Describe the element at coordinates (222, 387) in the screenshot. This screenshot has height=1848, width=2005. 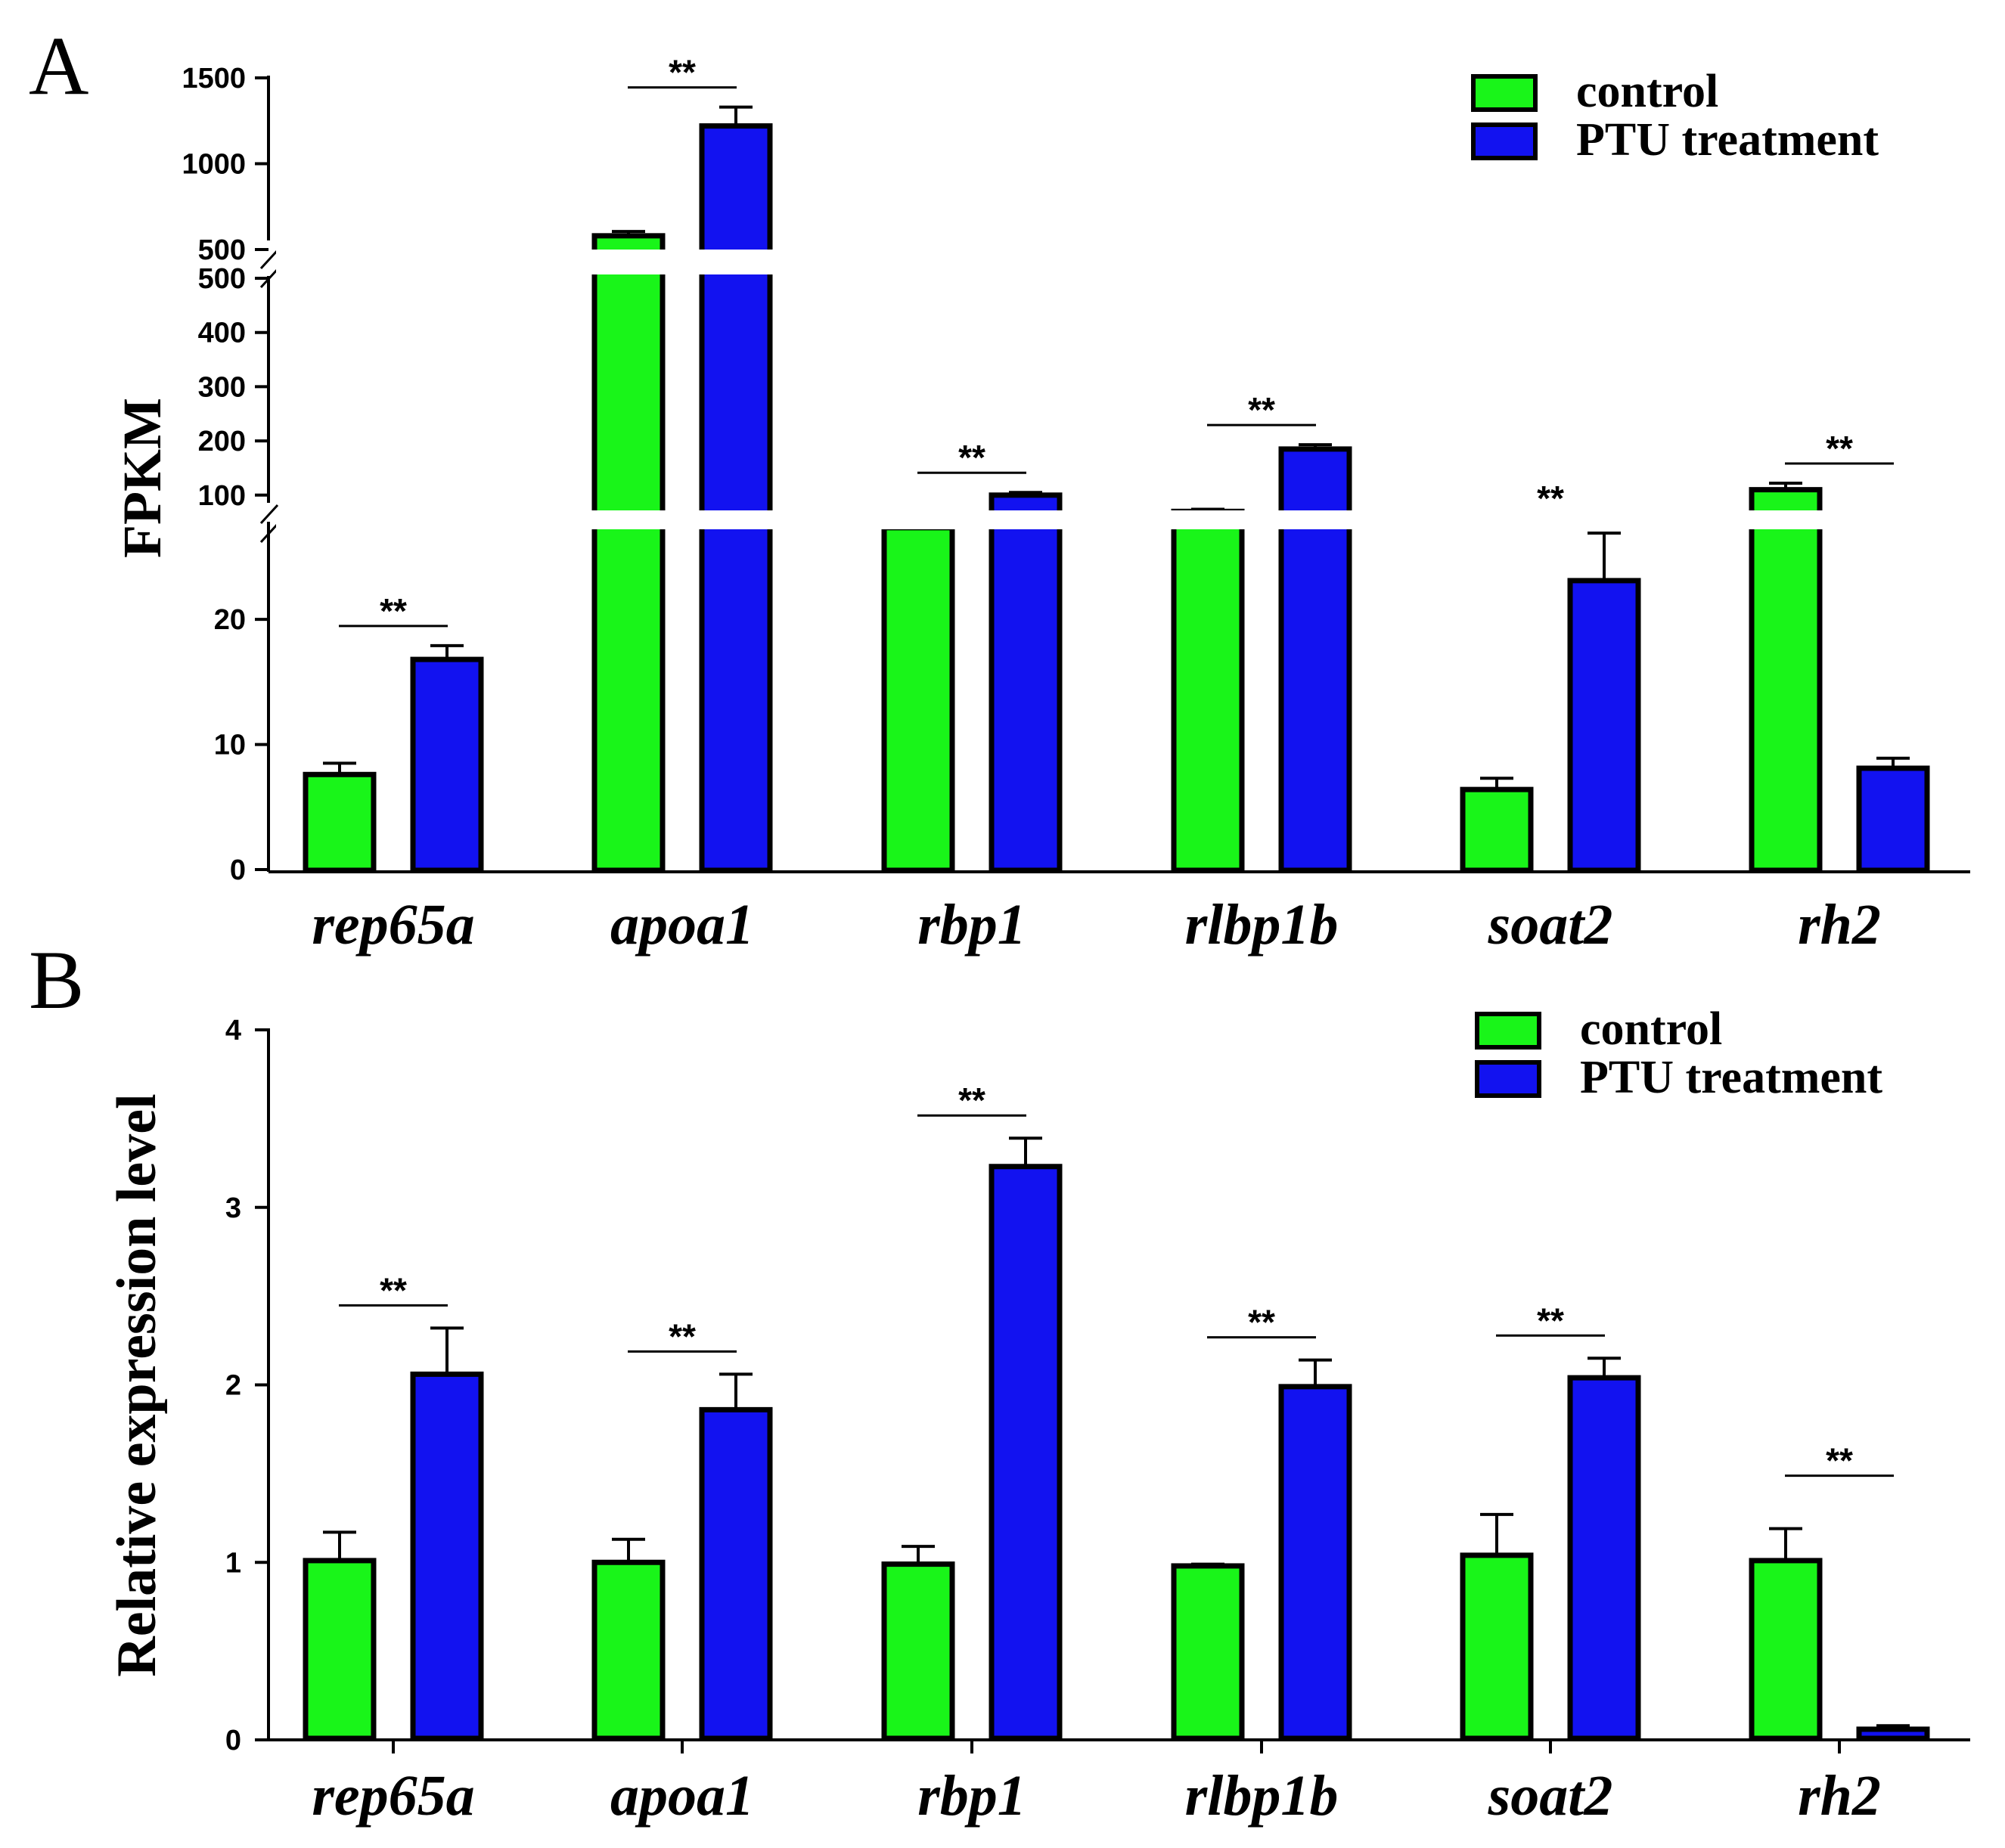
I see `y-tick-label-a: 300` at that location.